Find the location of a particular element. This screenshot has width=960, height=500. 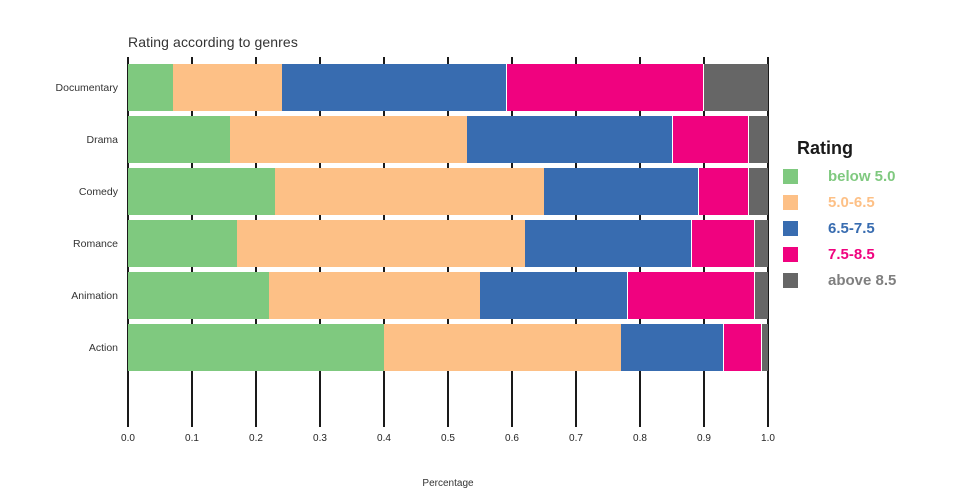

legend-entries: below 5.0 5.0-6.5 6.5-7.5 7.5-8.5 above 8.5 is located at coordinates (839, 228).